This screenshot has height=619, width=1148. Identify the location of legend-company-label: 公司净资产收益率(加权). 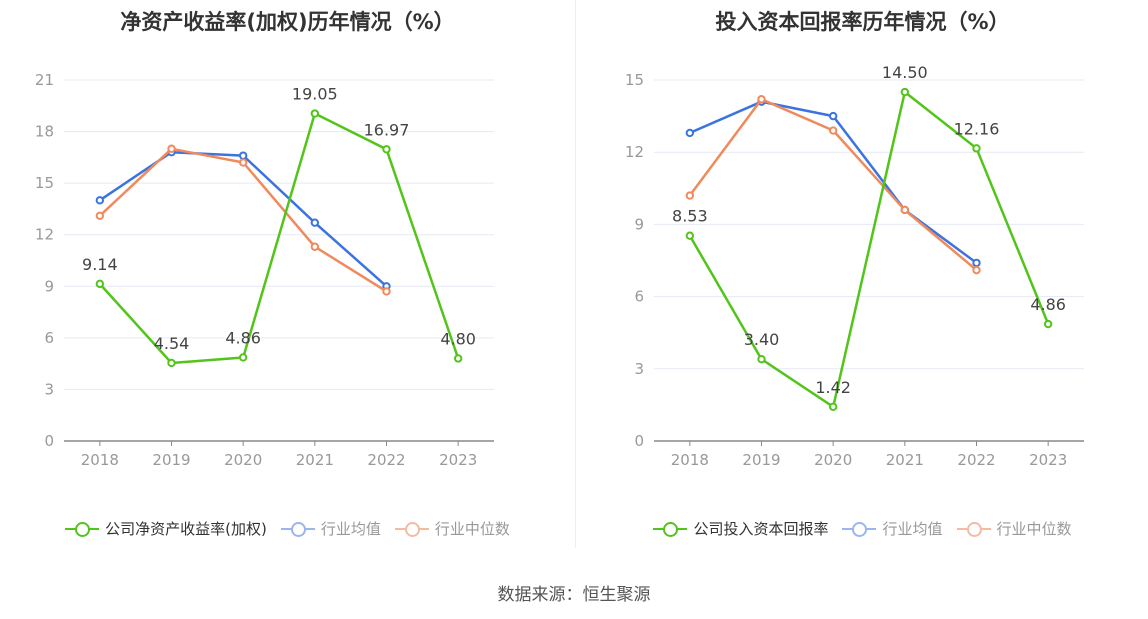
(186, 529).